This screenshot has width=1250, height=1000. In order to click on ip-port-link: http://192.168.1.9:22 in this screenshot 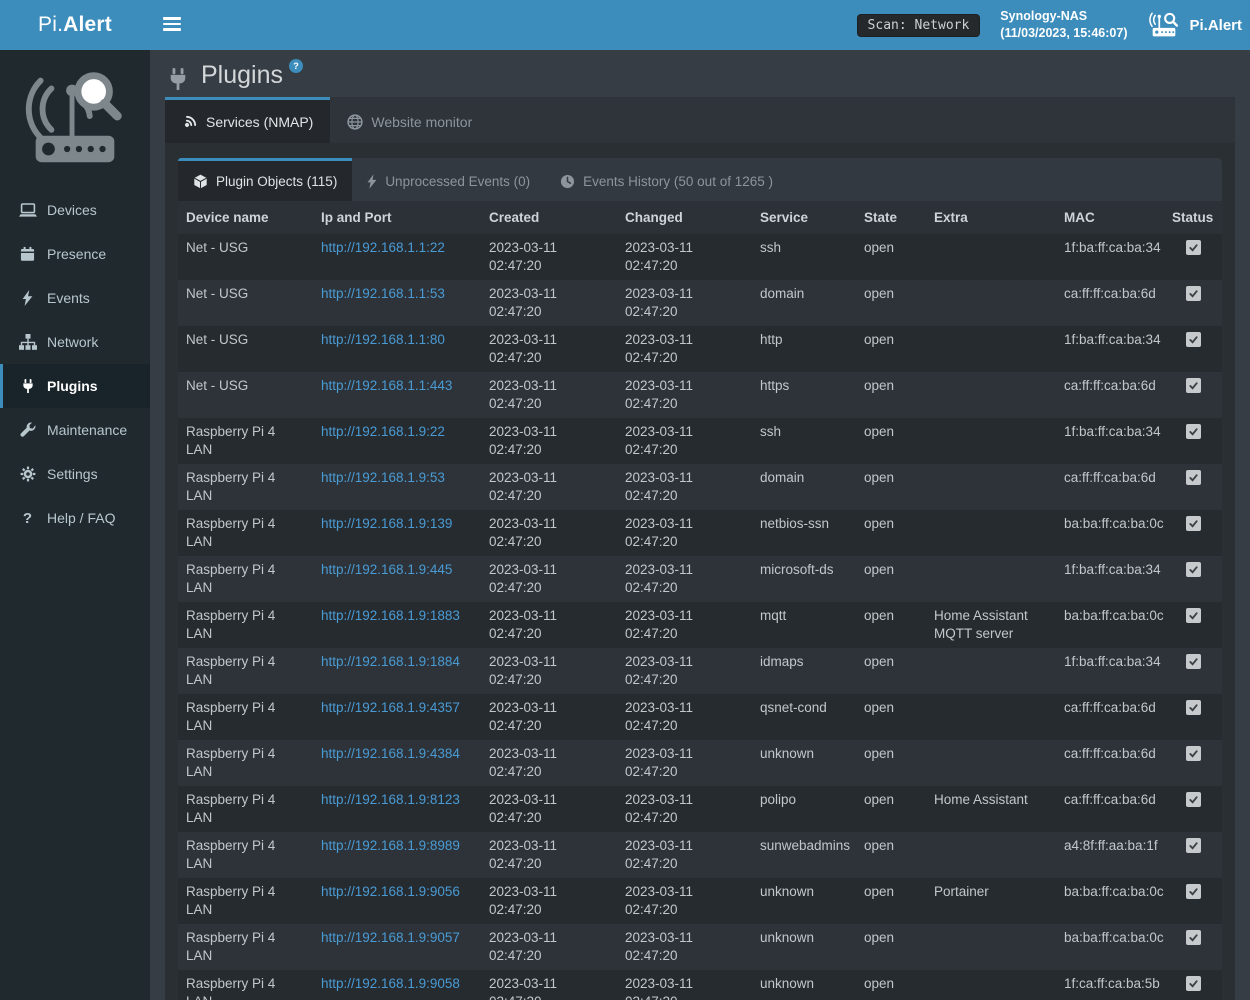, I will do `click(383, 431)`.